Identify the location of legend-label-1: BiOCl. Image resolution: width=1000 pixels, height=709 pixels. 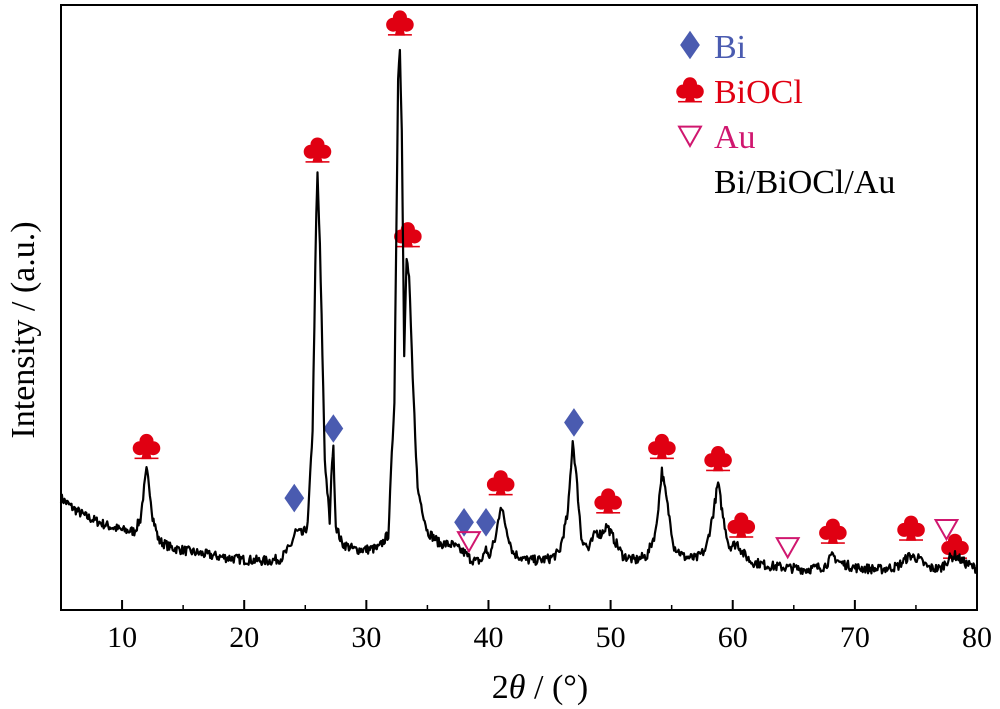
(758, 92).